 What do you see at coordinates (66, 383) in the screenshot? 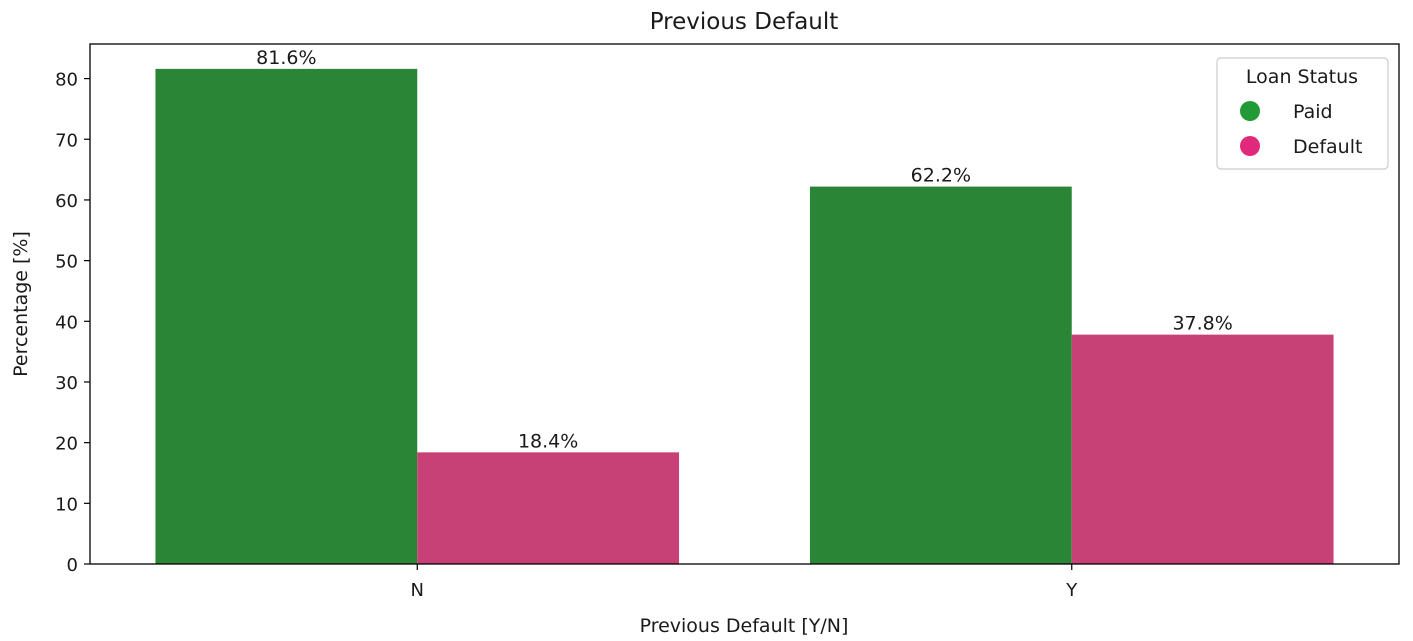
I see `y-tick-label-30: 30` at bounding box center [66, 383].